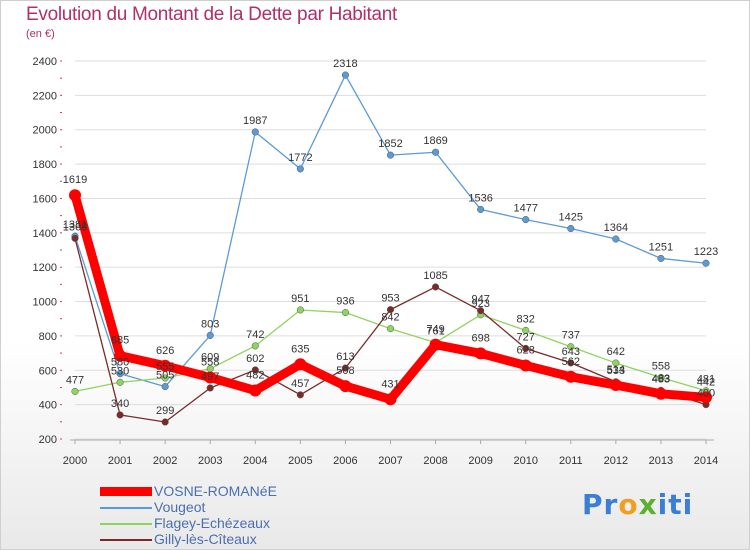 The height and width of the screenshot is (550, 750). What do you see at coordinates (120, 461) in the screenshot?
I see `x-tick-label-2001: 2001` at bounding box center [120, 461].